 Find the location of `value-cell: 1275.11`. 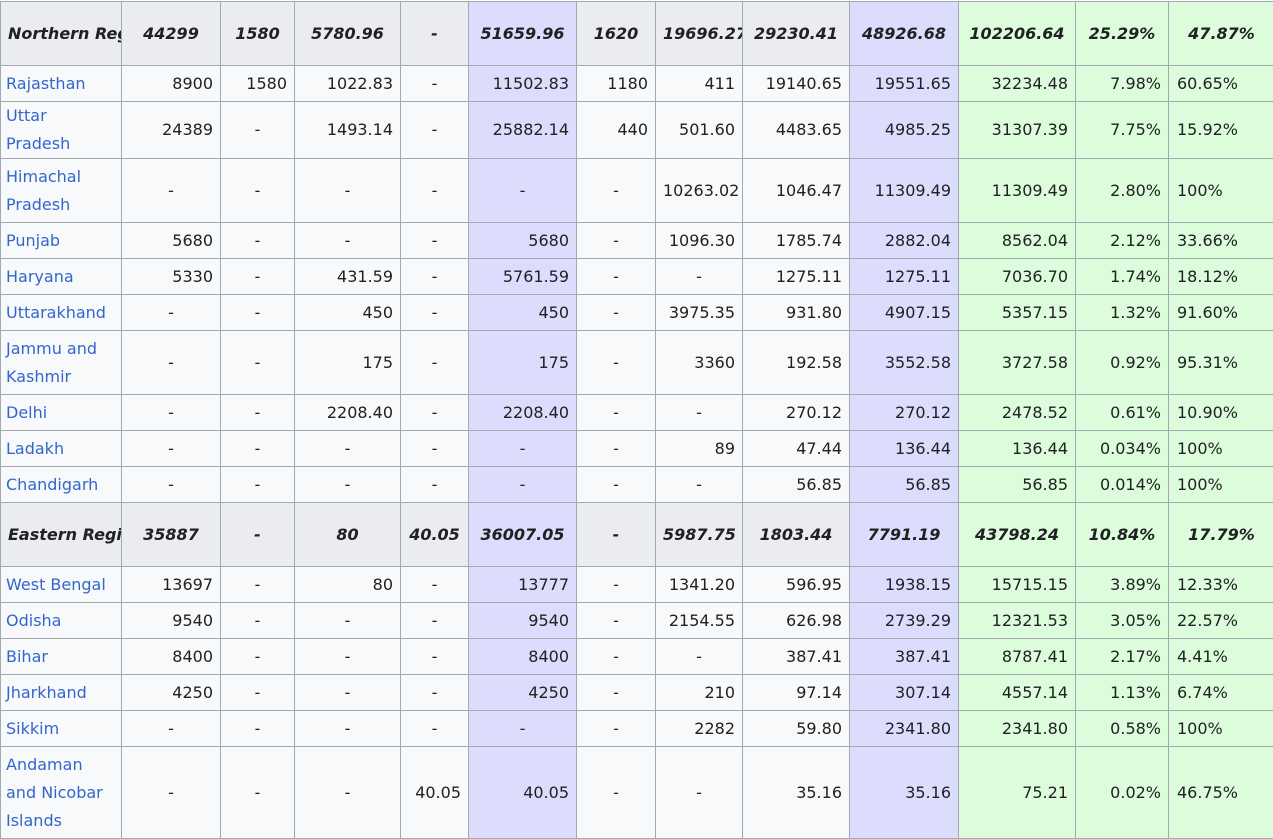

value-cell: 1275.11 is located at coordinates (796, 277).